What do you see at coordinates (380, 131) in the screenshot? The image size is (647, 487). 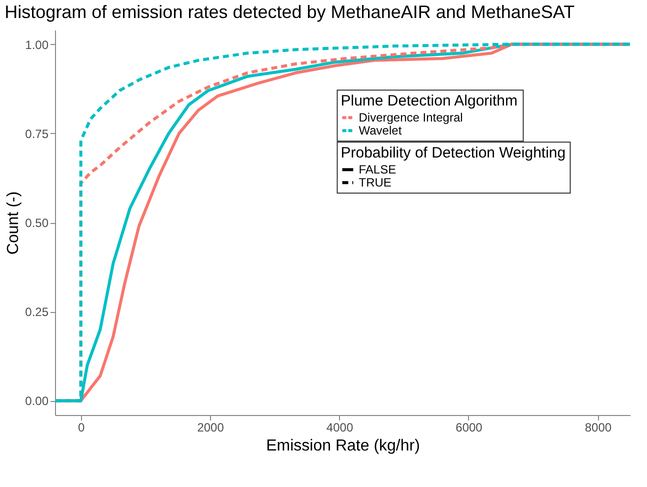 I see `legend-label: Wavelet` at bounding box center [380, 131].